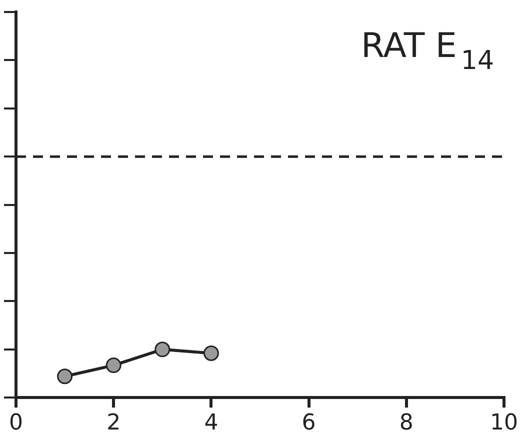 This screenshot has width=524, height=440. What do you see at coordinates (504, 423) in the screenshot?
I see `x-tick-label: 10` at bounding box center [504, 423].